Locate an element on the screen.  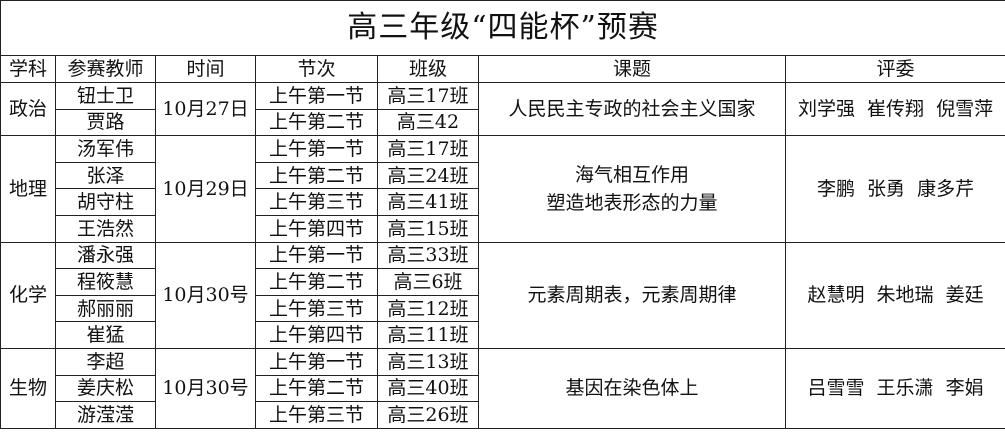
table-row: 游滢滢 上午第三节 高三26班 is located at coordinates (503, 415).